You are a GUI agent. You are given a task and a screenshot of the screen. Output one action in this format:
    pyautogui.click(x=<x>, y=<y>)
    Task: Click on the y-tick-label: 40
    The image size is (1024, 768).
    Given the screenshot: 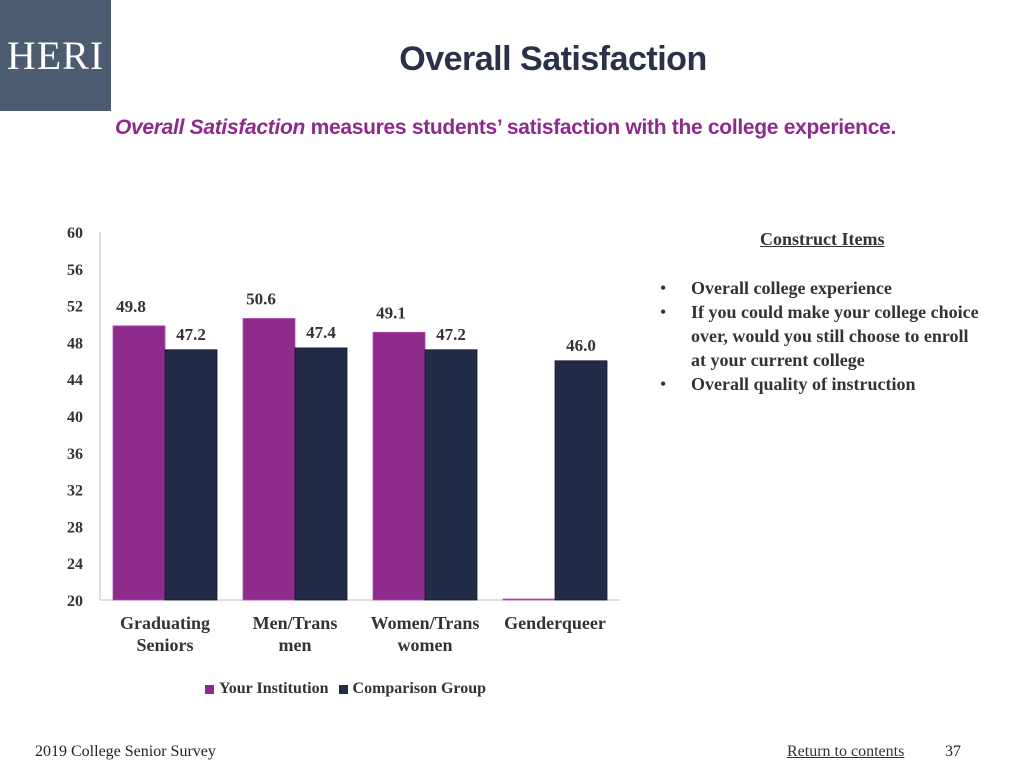 What is the action you would take?
    pyautogui.click(x=75, y=417)
    